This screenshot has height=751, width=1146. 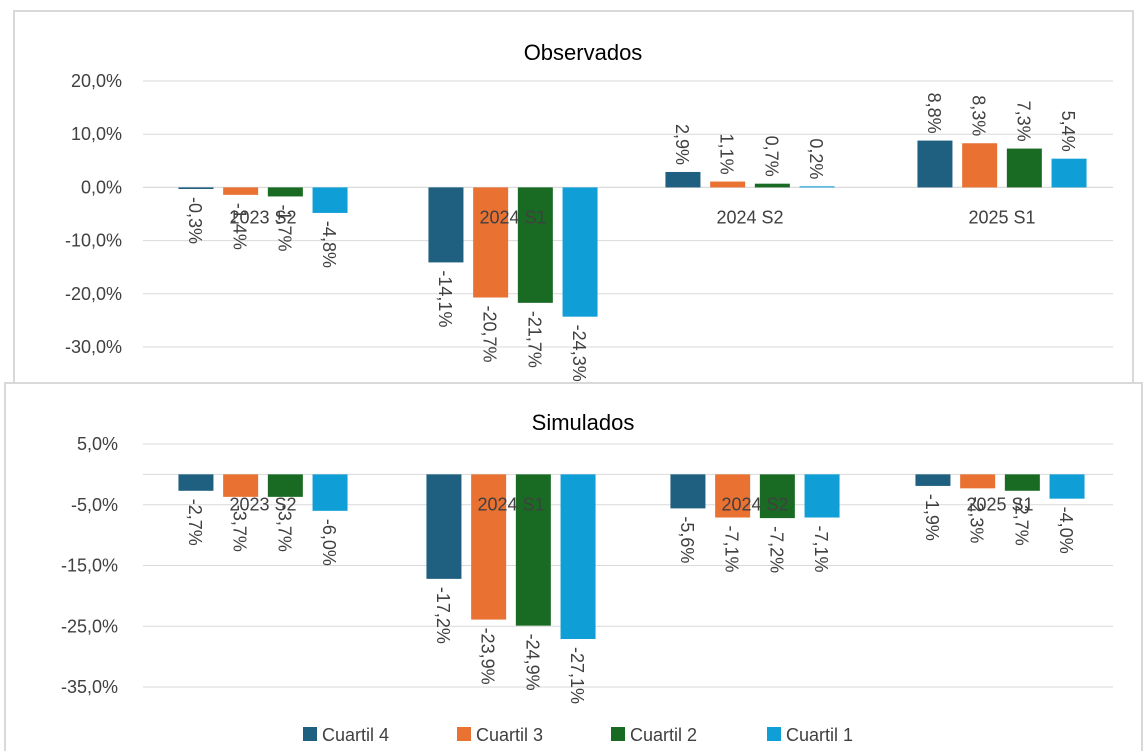 I want to click on y-tick-label: -20,0%, so click(x=93, y=294).